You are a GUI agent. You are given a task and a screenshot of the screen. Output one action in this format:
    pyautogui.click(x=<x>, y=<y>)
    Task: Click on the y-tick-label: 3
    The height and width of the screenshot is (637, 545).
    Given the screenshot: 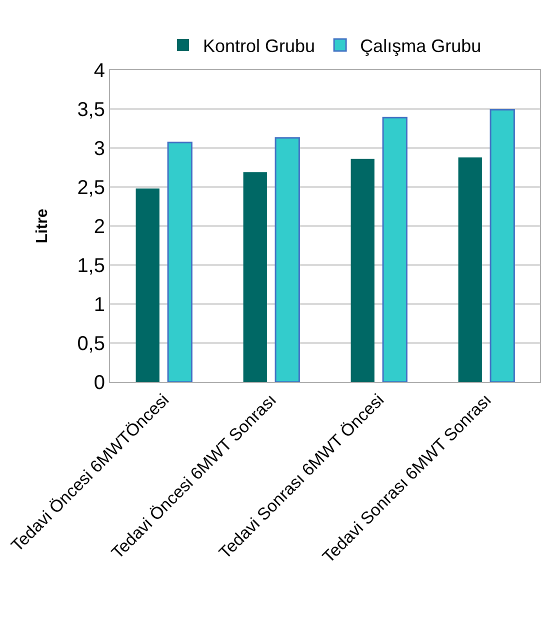 What is the action you would take?
    pyautogui.click(x=99, y=149)
    